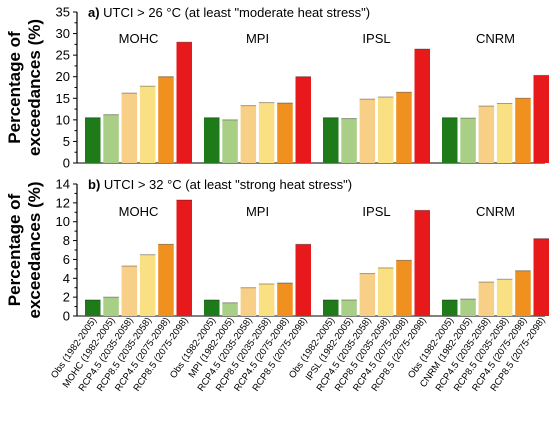 The image size is (550, 424). Describe the element at coordinates (66, 278) in the screenshot. I see `y-tick-label: 4` at that location.